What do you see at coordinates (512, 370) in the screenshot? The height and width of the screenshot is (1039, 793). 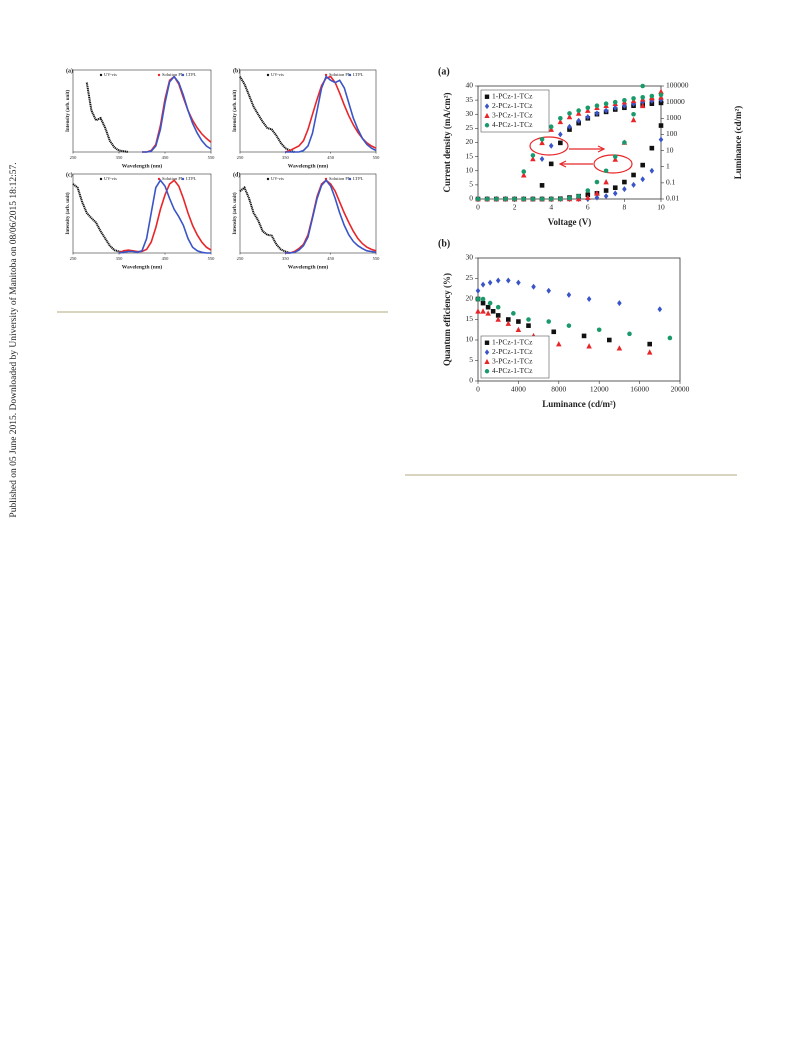 I see `legend-label: 4-PCz-1-TCz` at bounding box center [512, 370].